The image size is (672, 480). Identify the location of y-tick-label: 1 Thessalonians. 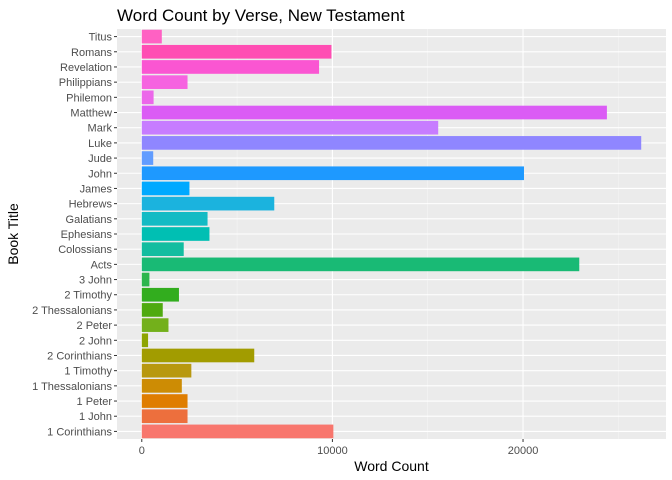
(72, 387).